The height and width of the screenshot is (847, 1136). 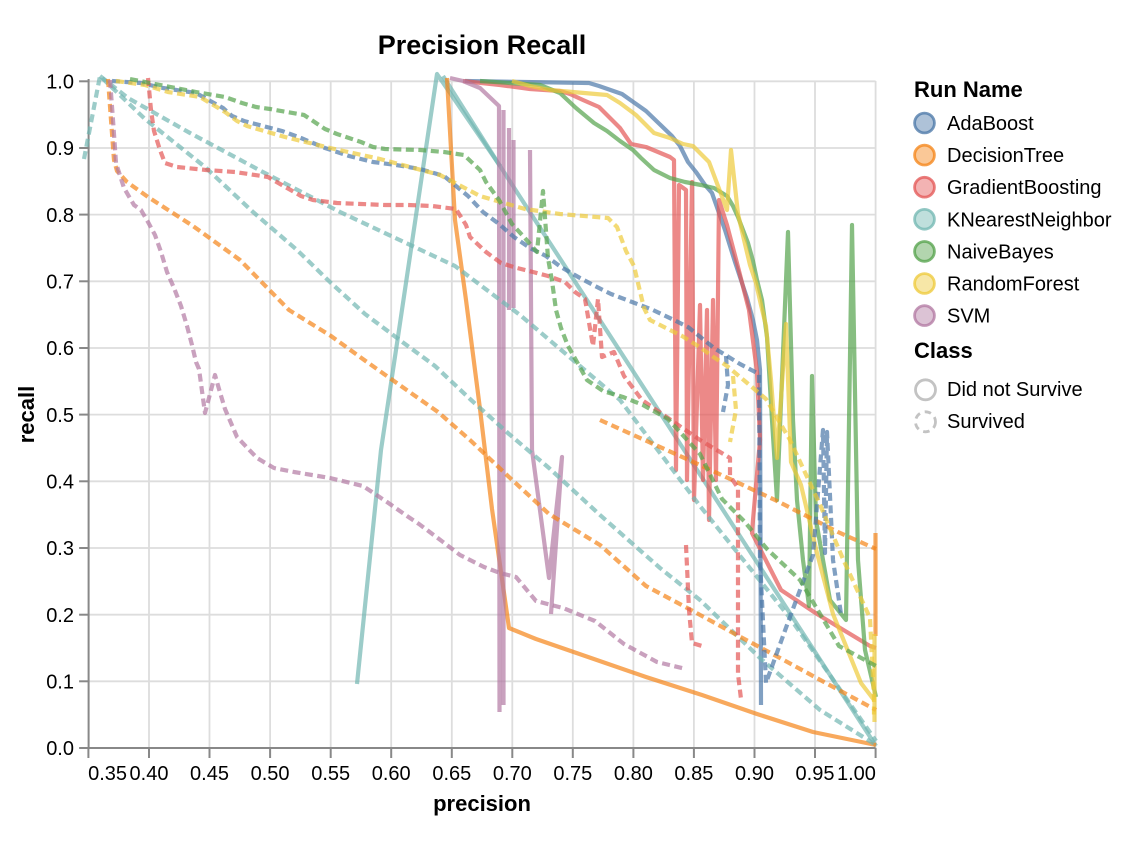 I want to click on svg-text: 0.0, so click(x=60, y=749).